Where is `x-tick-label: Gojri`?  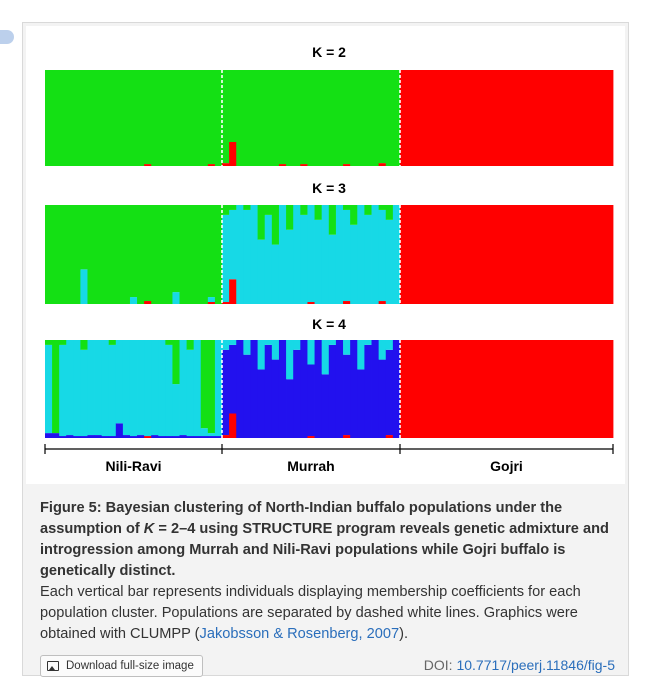 x-tick-label: Gojri is located at coordinates (506, 466).